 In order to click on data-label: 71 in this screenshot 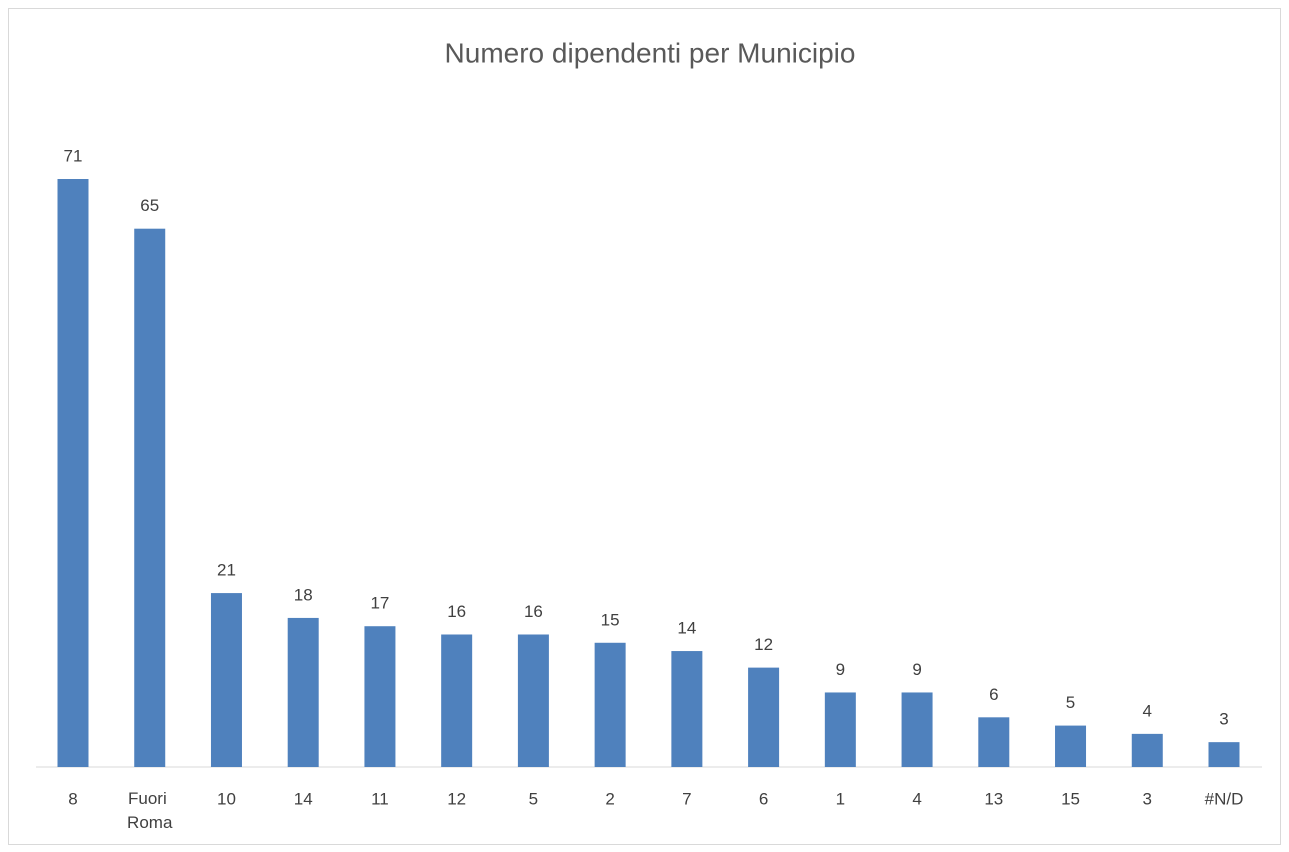, I will do `click(73, 155)`.